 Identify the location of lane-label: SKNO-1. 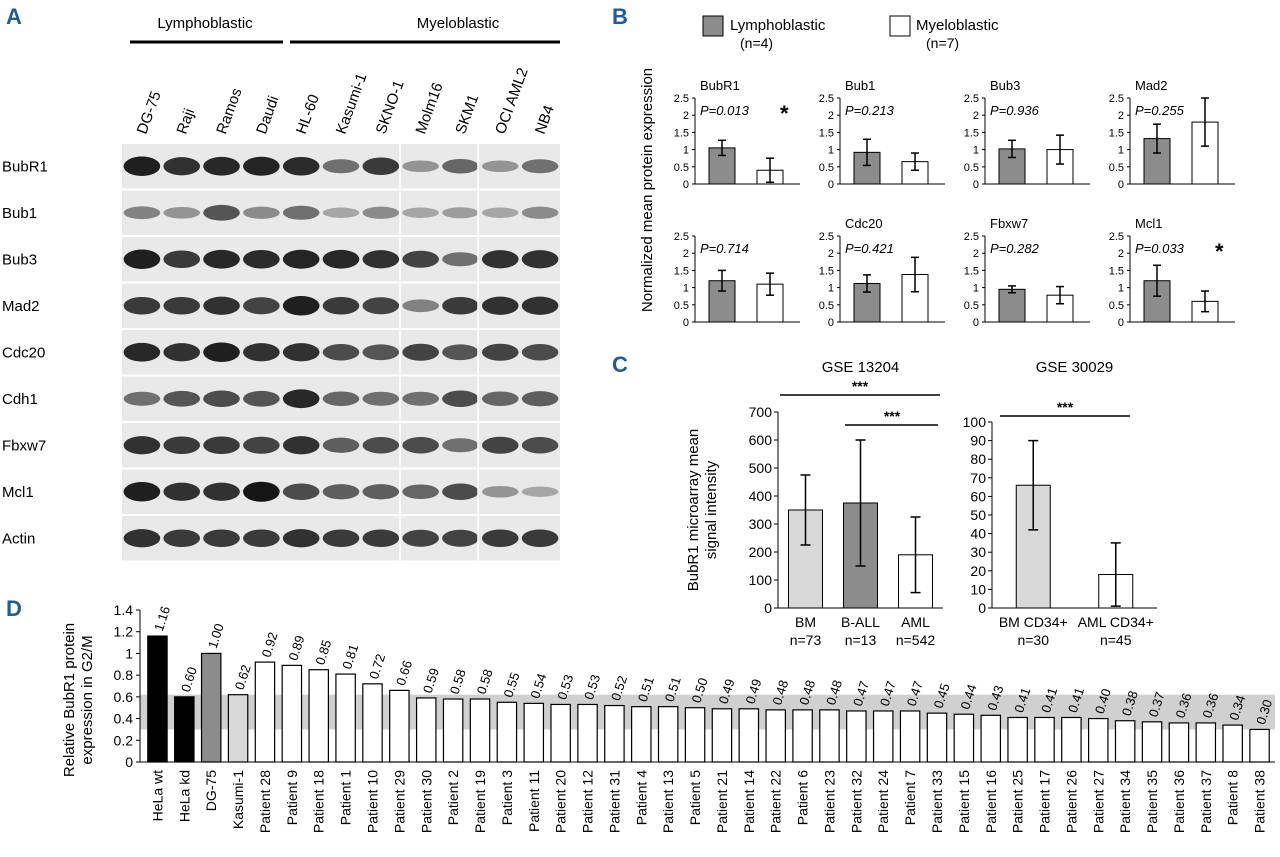
(390, 107).